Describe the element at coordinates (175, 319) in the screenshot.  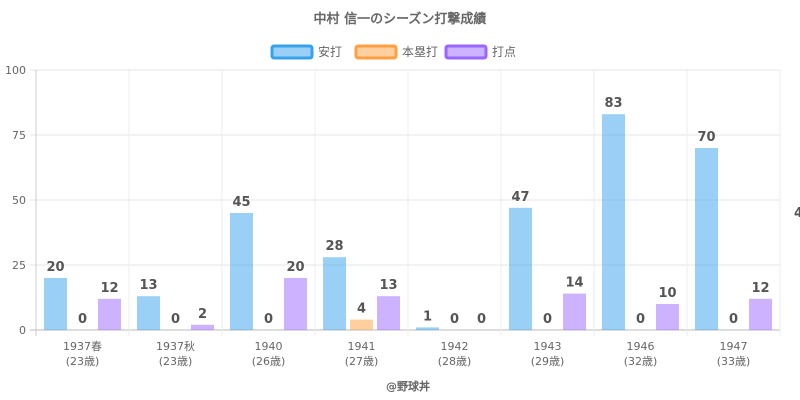
I see `data-label-1-1: 0` at that location.